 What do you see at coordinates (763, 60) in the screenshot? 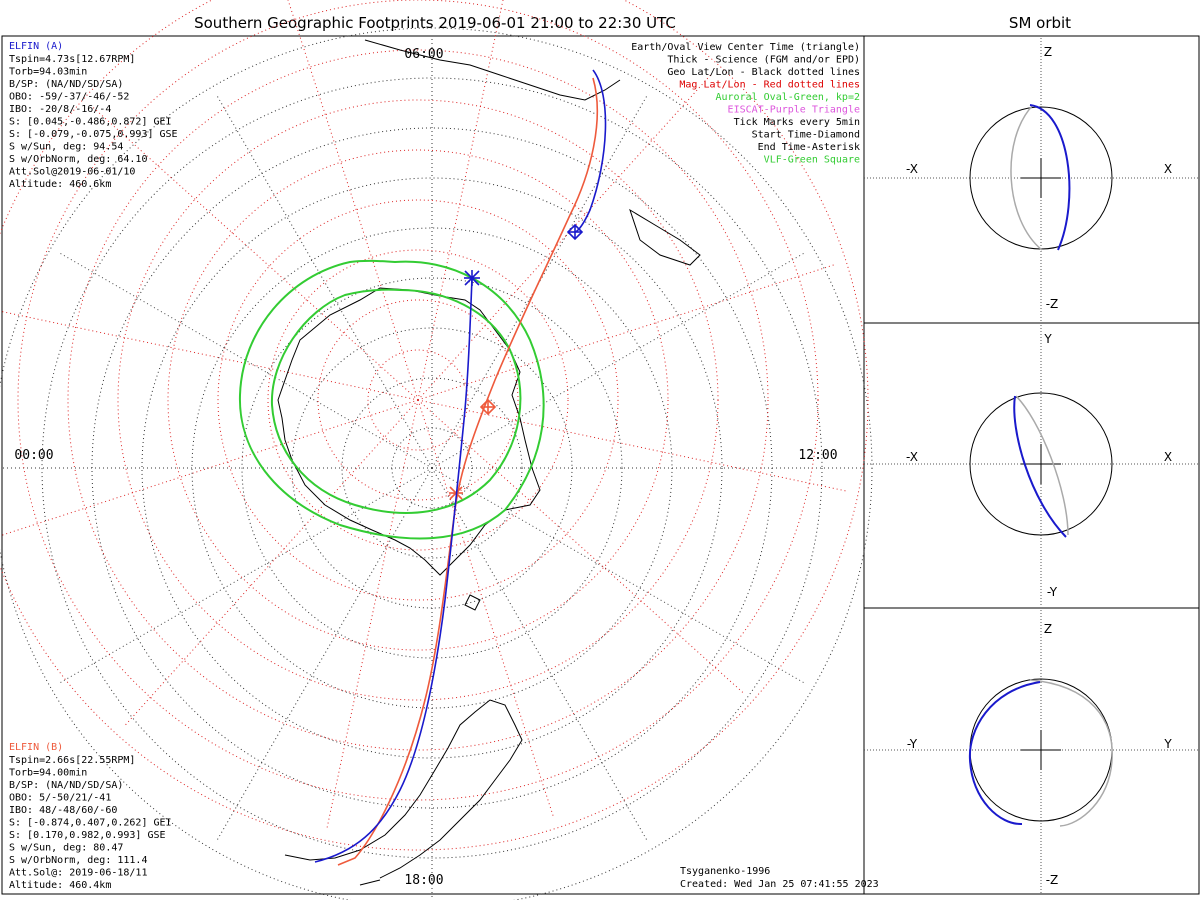
I see `legend-entry: Thick - Science (FGM and/or EPD)` at bounding box center [763, 60].